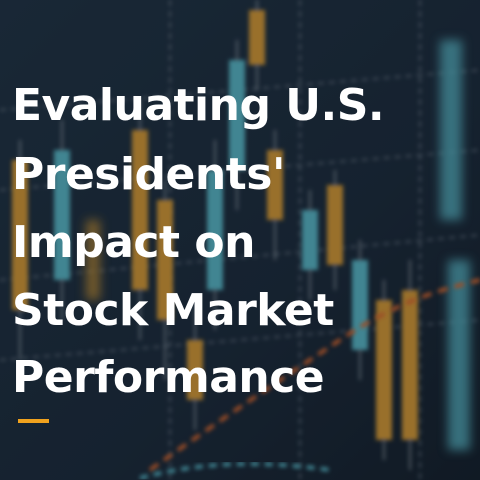  I want to click on title-line: Impact on, so click(133, 242).